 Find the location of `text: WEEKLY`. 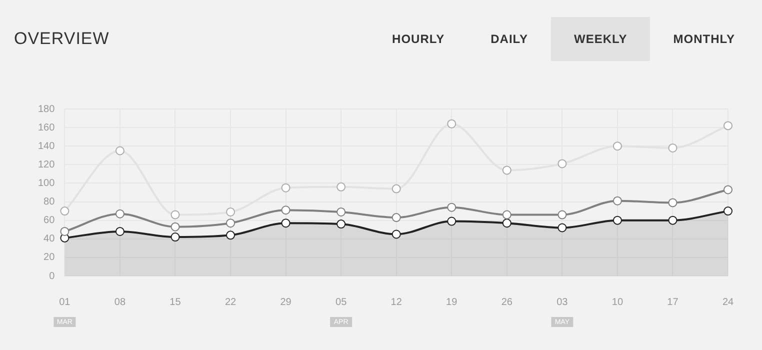

text: WEEKLY is located at coordinates (600, 39).